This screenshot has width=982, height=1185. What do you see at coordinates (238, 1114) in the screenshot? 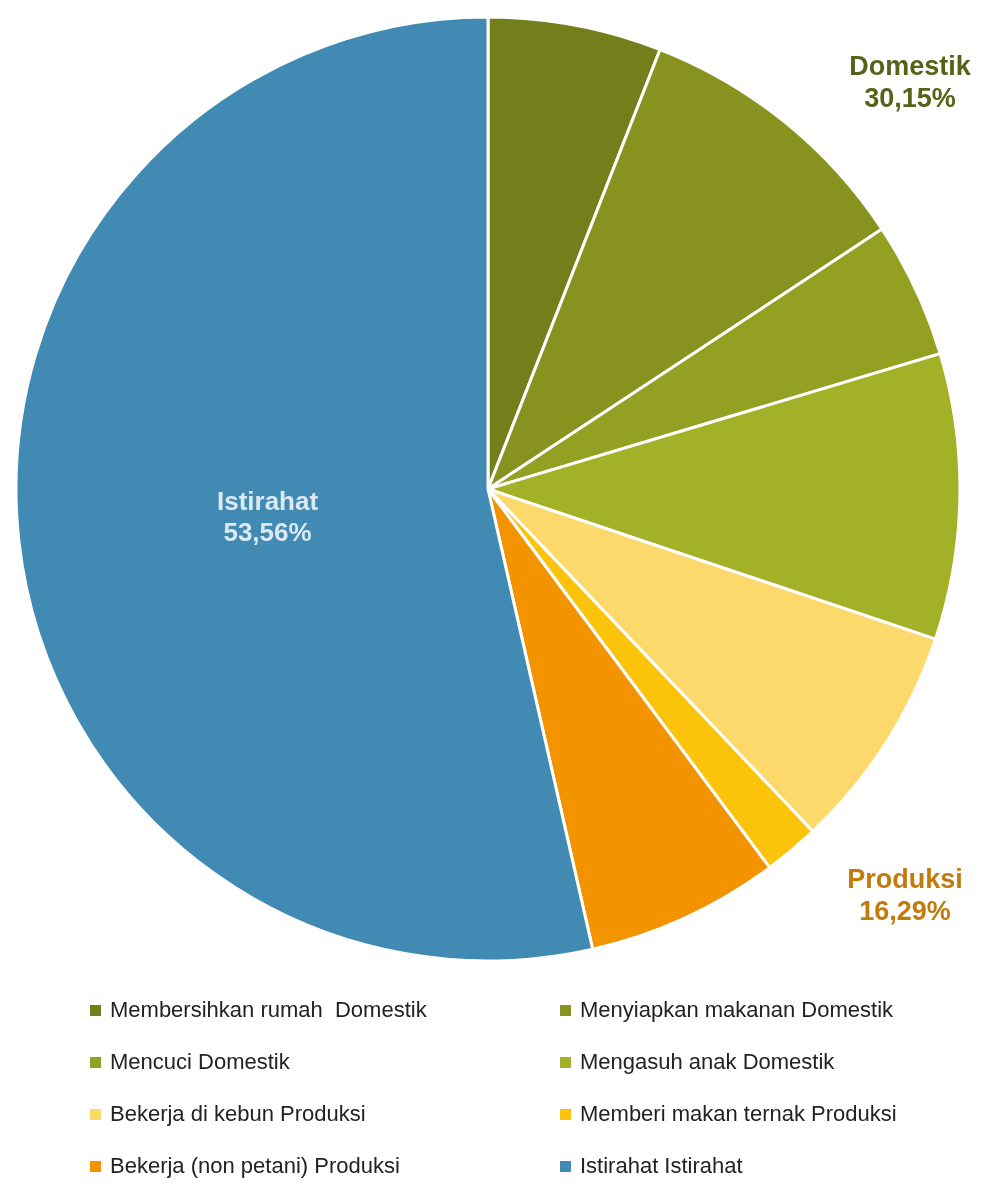
I see `legend-label: Bekerja di kebun Produksi` at bounding box center [238, 1114].